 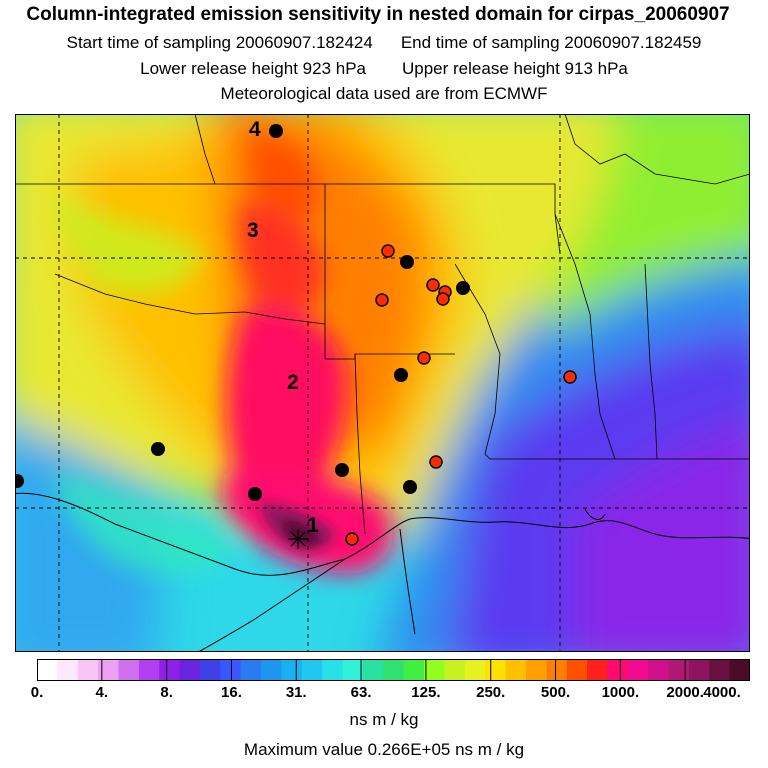 I want to click on trajectory-label: 1, so click(x=313, y=525).